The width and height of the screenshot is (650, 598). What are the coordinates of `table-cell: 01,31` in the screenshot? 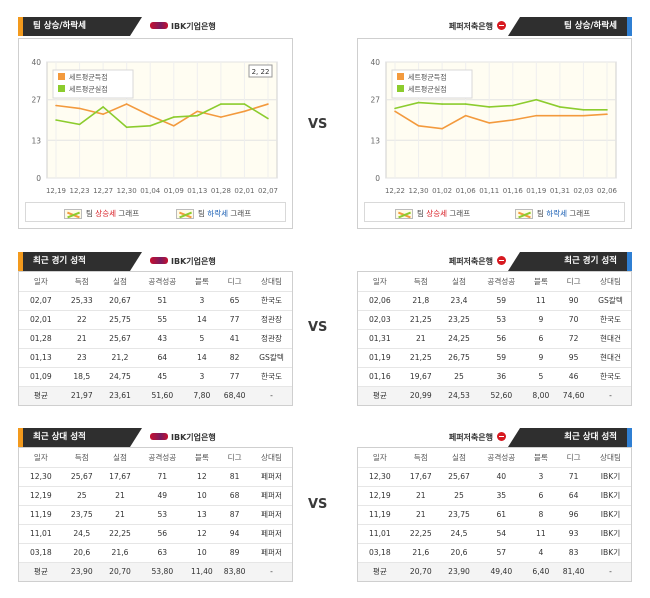 It's located at (380, 339).